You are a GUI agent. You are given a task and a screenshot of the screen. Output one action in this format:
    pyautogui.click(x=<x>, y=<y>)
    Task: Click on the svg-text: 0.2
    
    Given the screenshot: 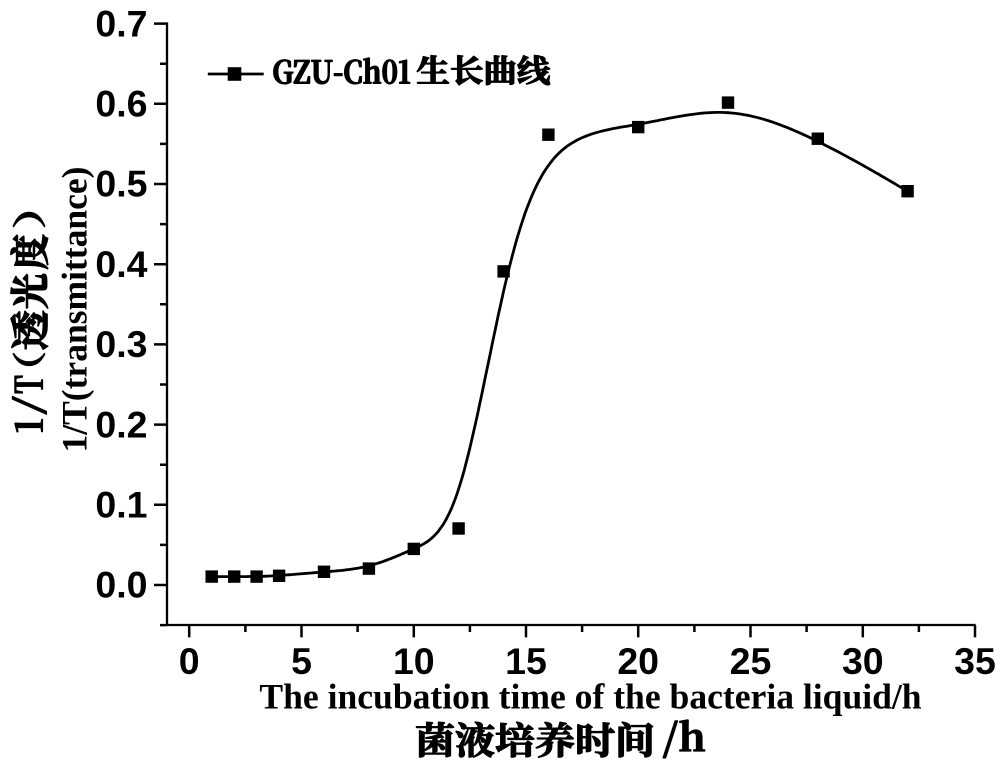 What is the action you would take?
    pyautogui.click(x=121, y=424)
    